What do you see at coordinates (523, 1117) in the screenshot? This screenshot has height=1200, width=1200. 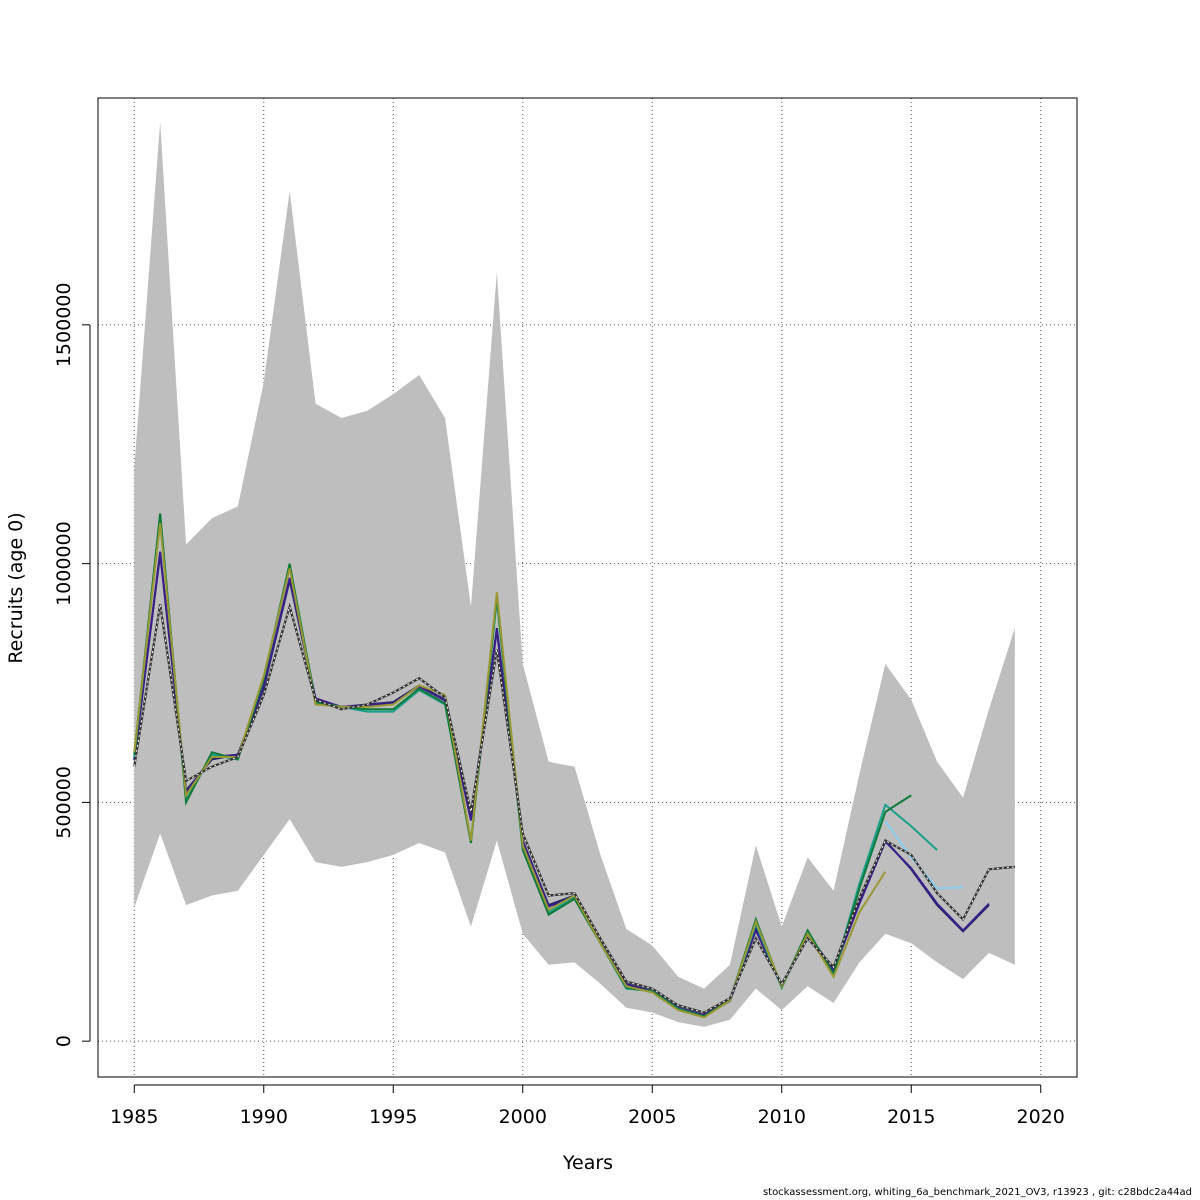 I see `x-tick-label-2000: 2000` at bounding box center [523, 1117].